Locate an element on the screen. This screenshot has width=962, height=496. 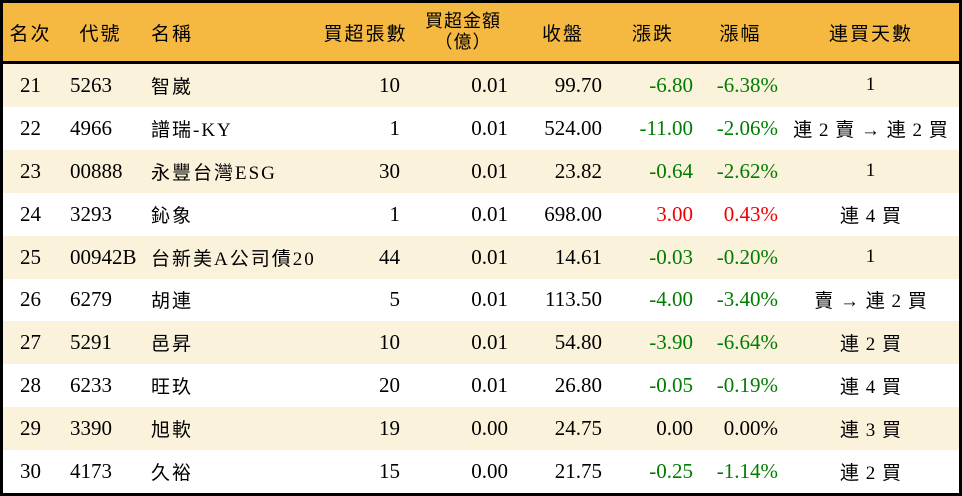
stock-code-cell: 3293 is located at coordinates (91, 213).